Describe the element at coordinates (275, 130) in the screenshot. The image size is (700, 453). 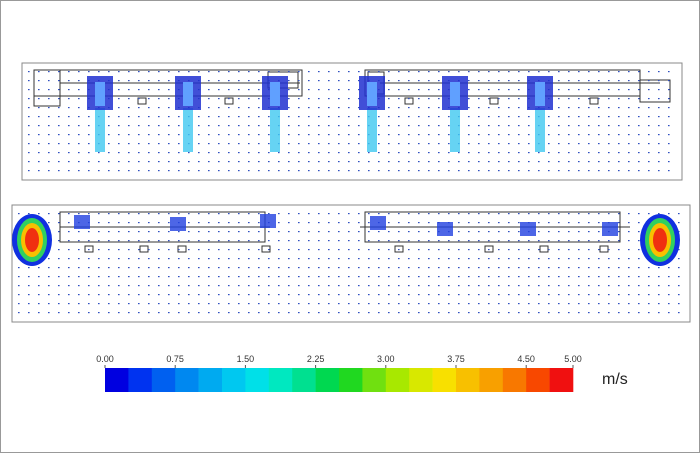
I see `jet` at that location.